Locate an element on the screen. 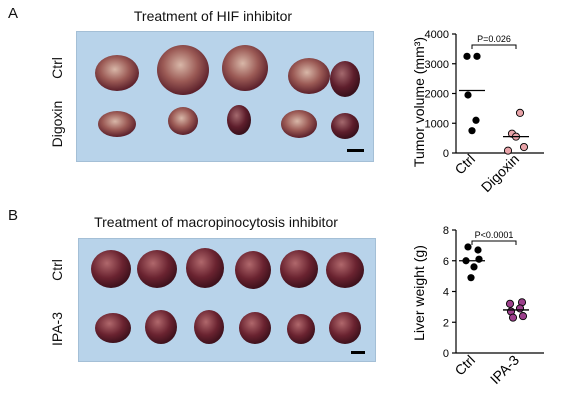 The height and width of the screenshot is (407, 578). y-tick-label: 8 is located at coordinates (446, 231).